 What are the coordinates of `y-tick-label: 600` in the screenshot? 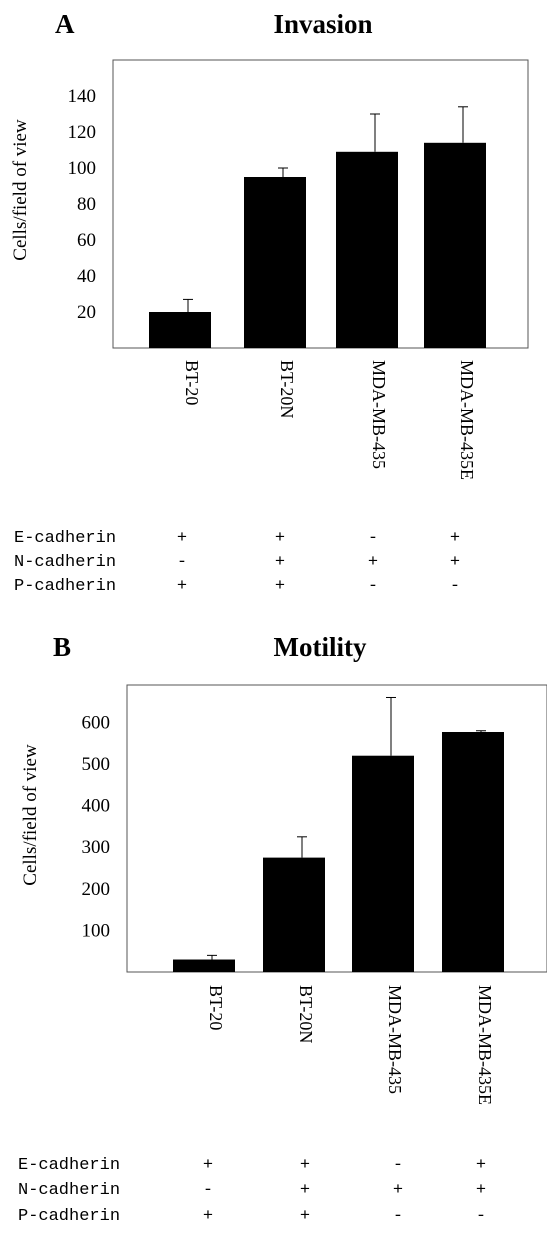 It's located at (96, 722).